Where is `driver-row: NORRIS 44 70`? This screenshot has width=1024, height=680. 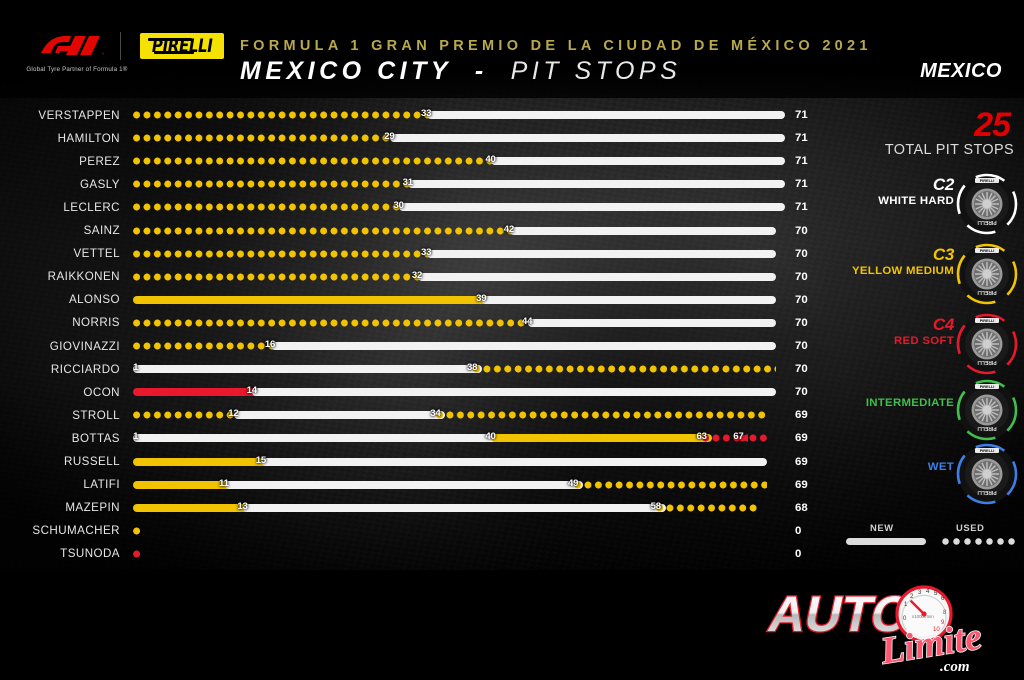
driver-row: NORRIS 44 70 is located at coordinates (414, 323).